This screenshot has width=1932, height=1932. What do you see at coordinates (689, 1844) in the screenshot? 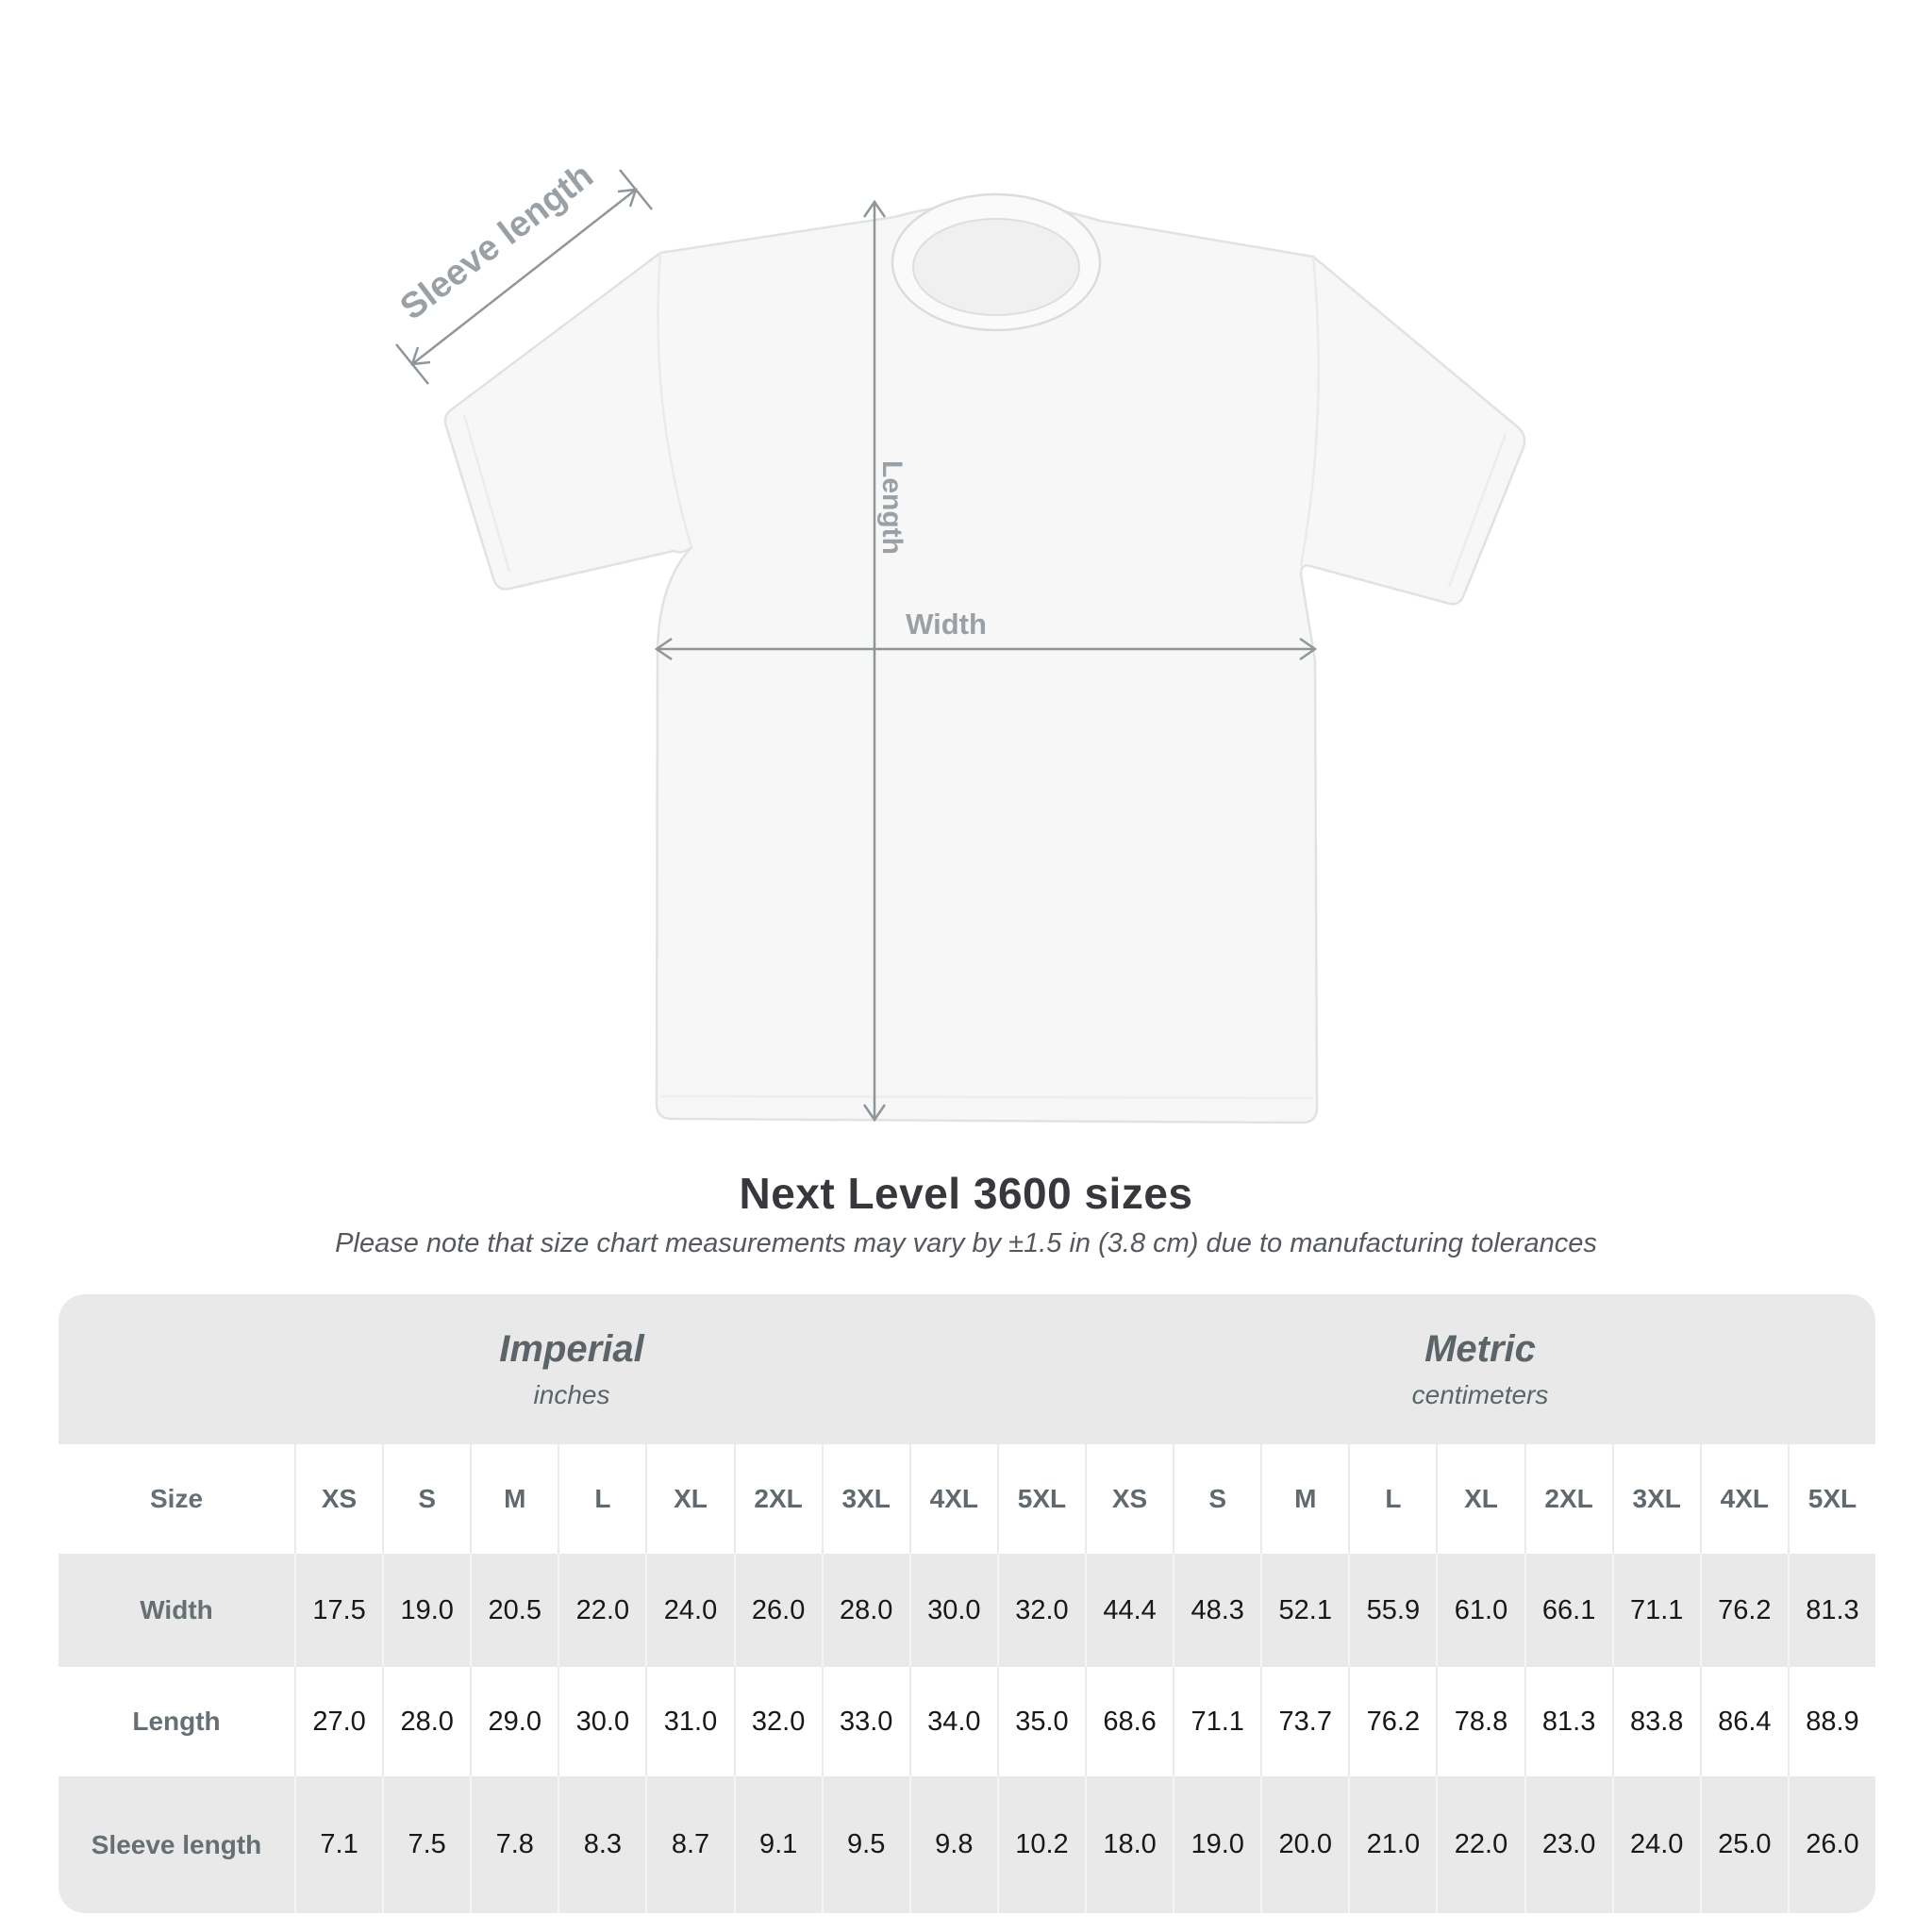
I see `value-cell: 8.7` at bounding box center [689, 1844].